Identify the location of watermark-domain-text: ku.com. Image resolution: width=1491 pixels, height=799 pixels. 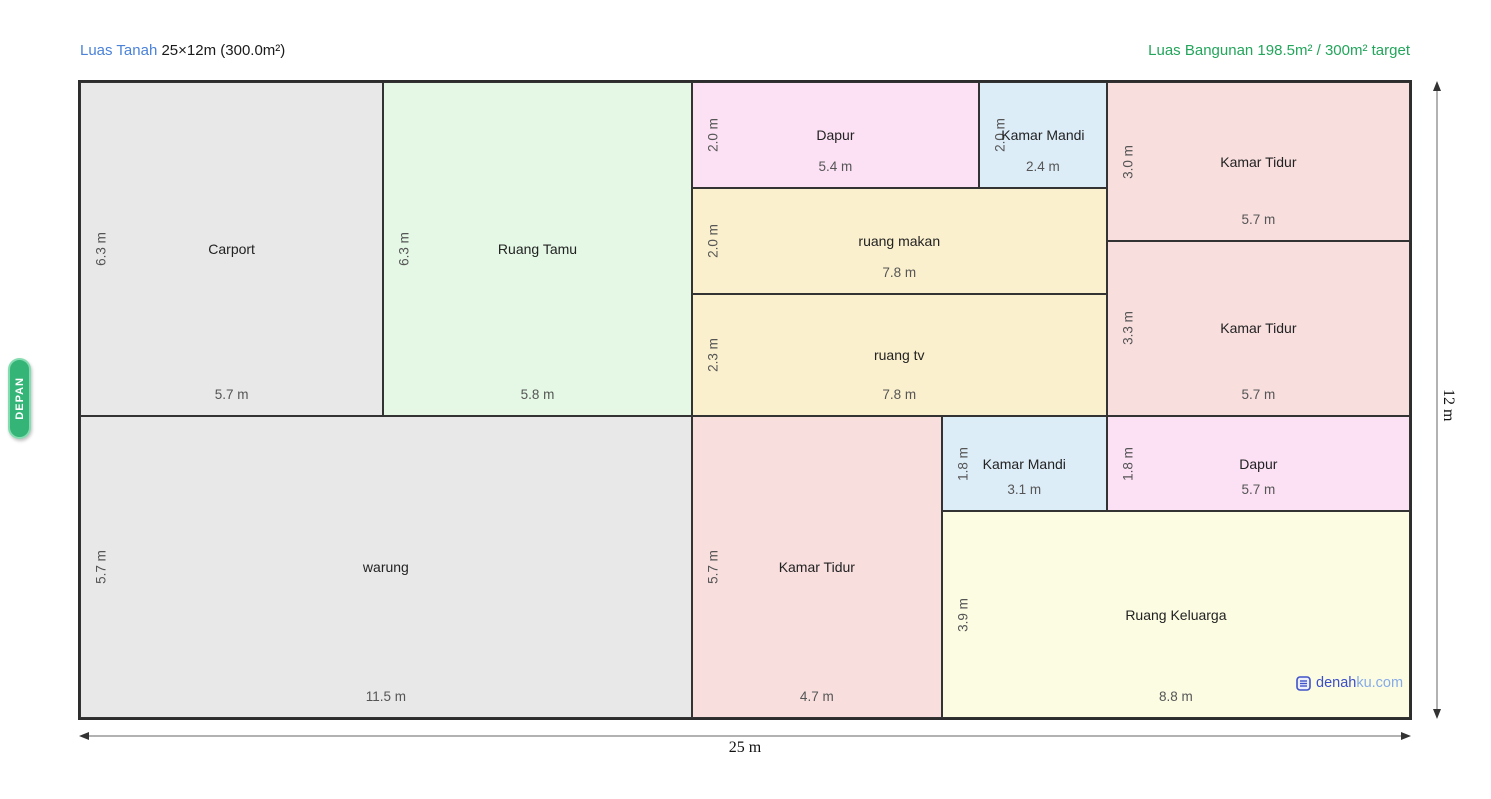
(1380, 683).